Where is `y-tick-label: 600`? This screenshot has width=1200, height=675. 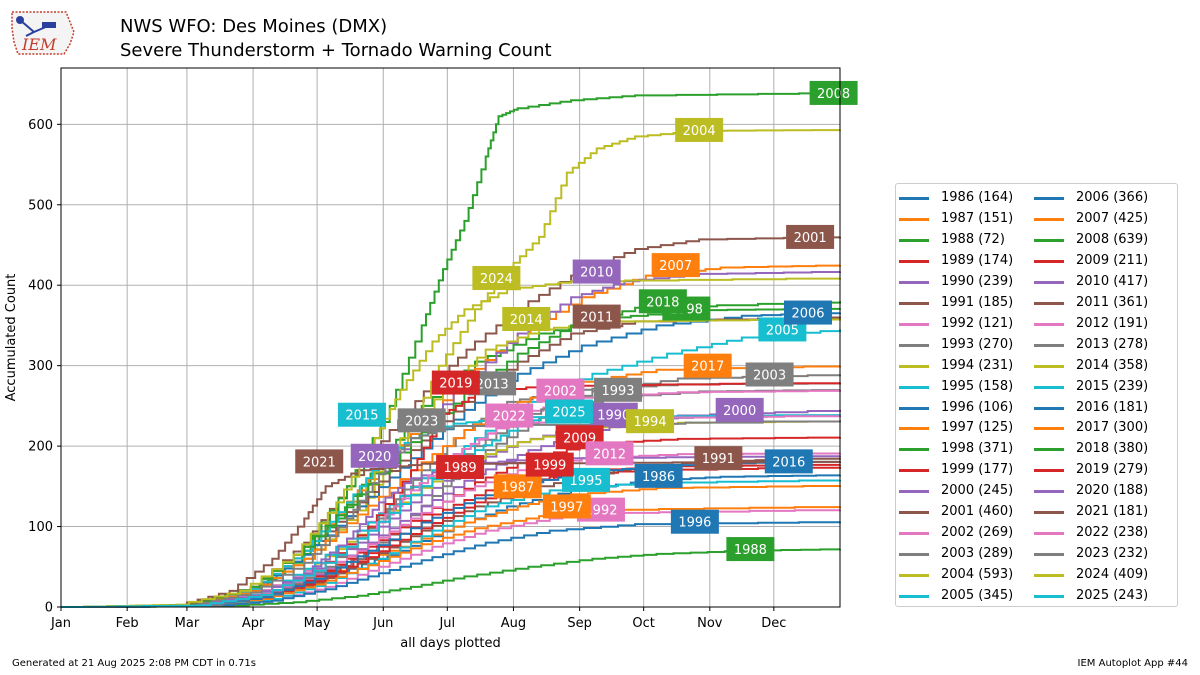 y-tick-label: 600 is located at coordinates (40, 125).